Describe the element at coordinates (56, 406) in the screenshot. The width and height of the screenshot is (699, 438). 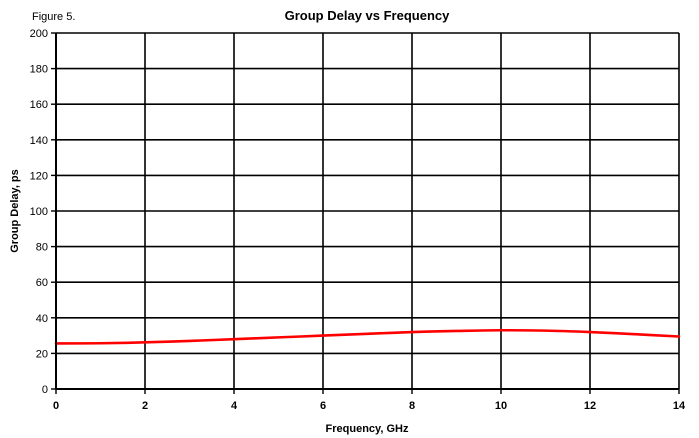
I see `x-tick-label: 0` at that location.